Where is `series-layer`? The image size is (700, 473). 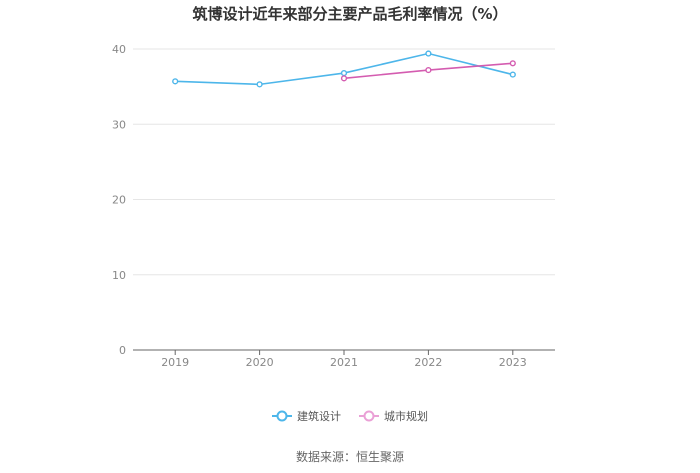 series-layer is located at coordinates (344, 69).